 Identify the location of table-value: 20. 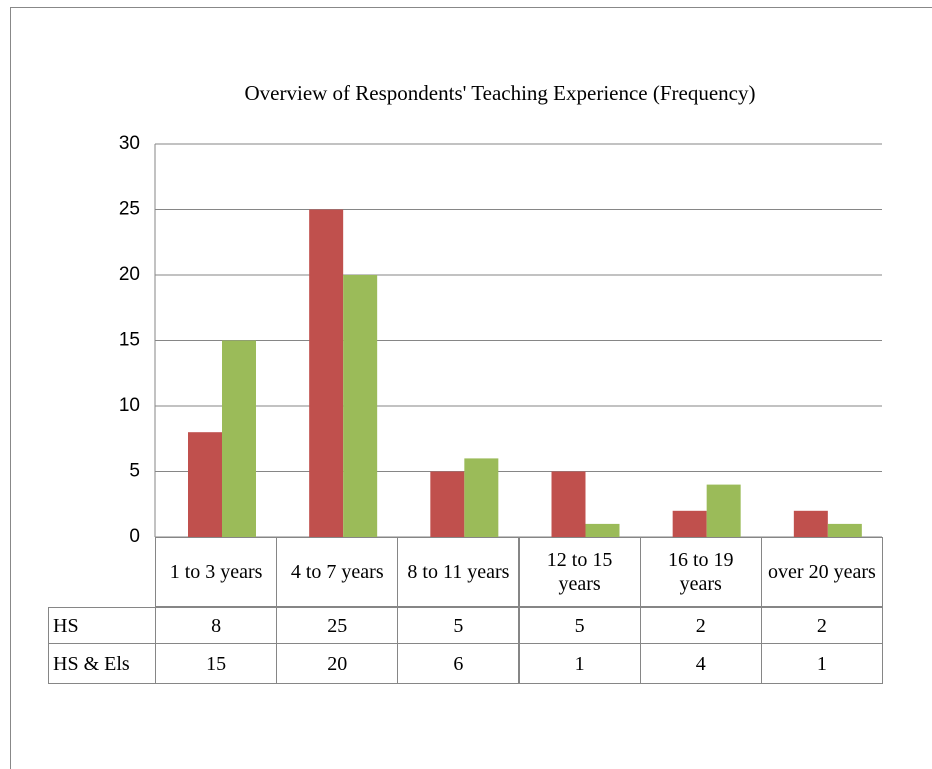
(337, 663).